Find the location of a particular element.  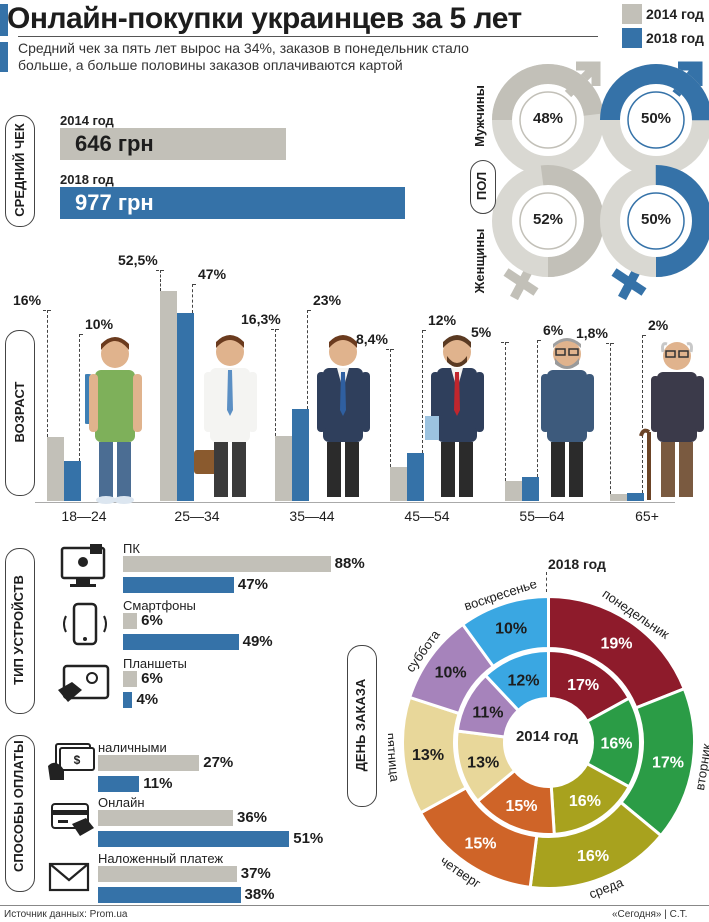

age-pct-2018: 47% is located at coordinates (212, 274).